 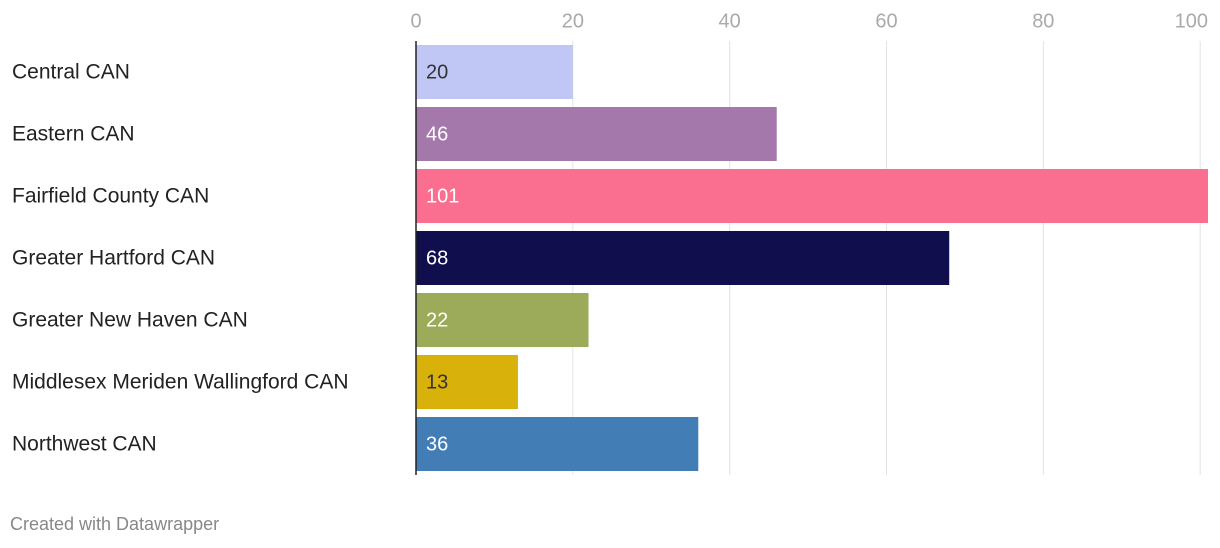 What do you see at coordinates (180, 382) in the screenshot?
I see `category-label: Middlesex Meriden Wallingford CAN` at bounding box center [180, 382].